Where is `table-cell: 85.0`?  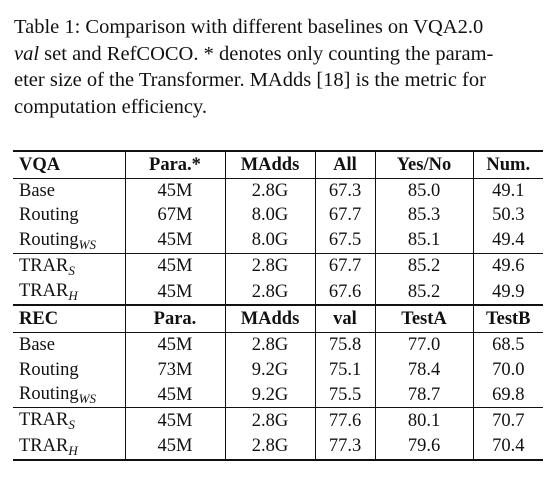
table-cell: 85.0 is located at coordinates (424, 191).